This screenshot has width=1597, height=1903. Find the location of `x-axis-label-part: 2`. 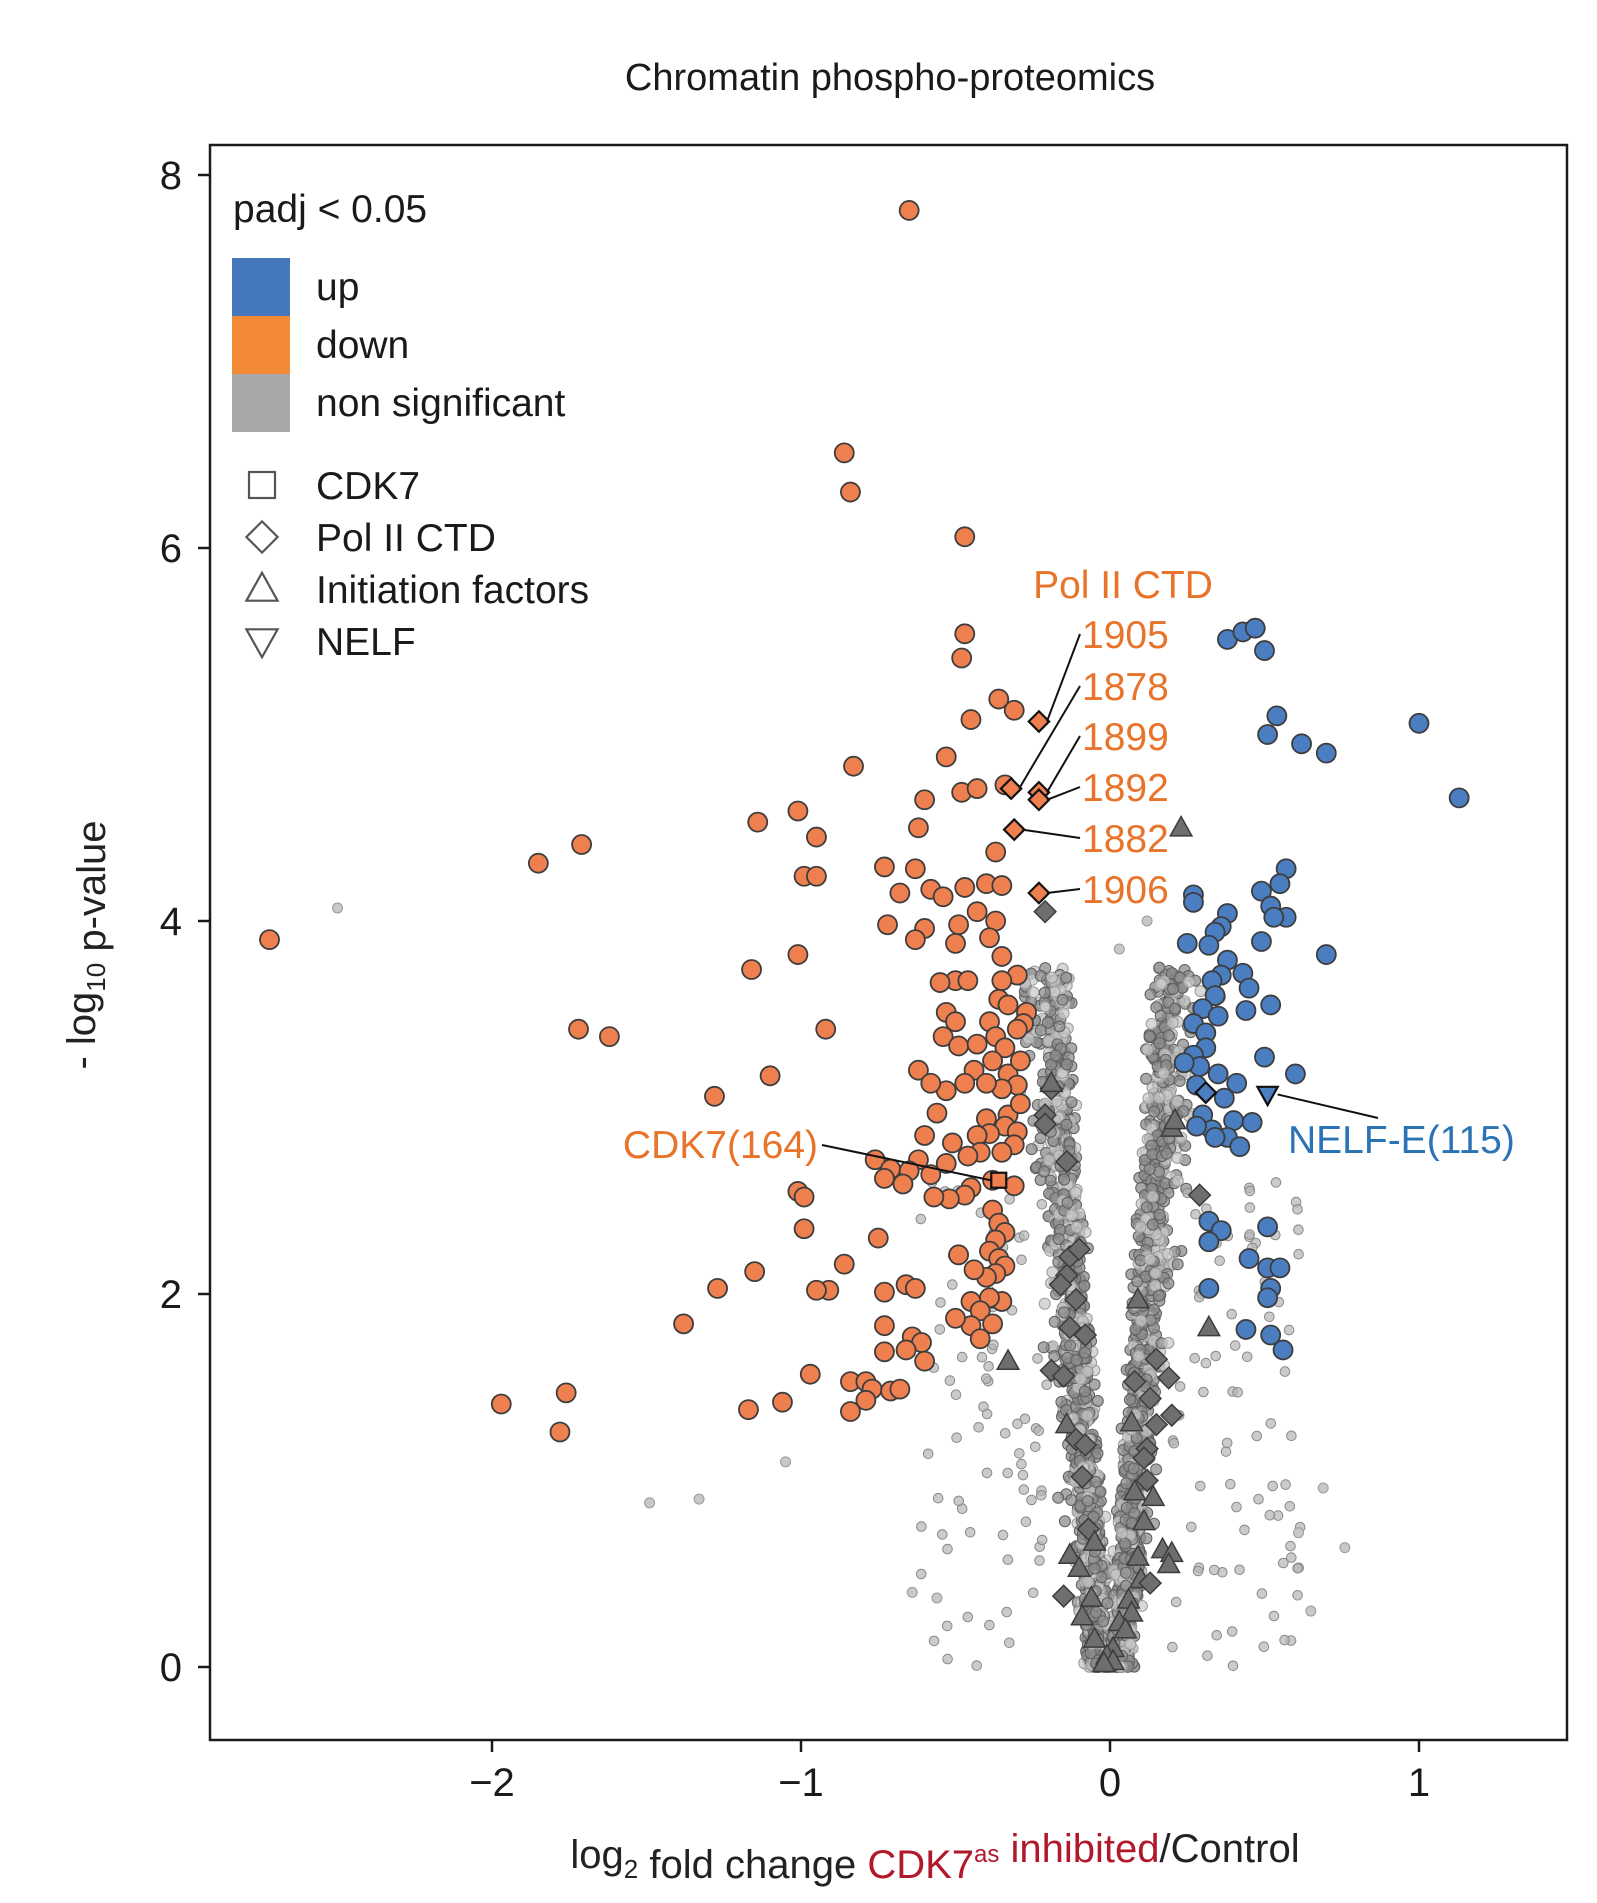

x-axis-label-part: 2 is located at coordinates (631, 1869).